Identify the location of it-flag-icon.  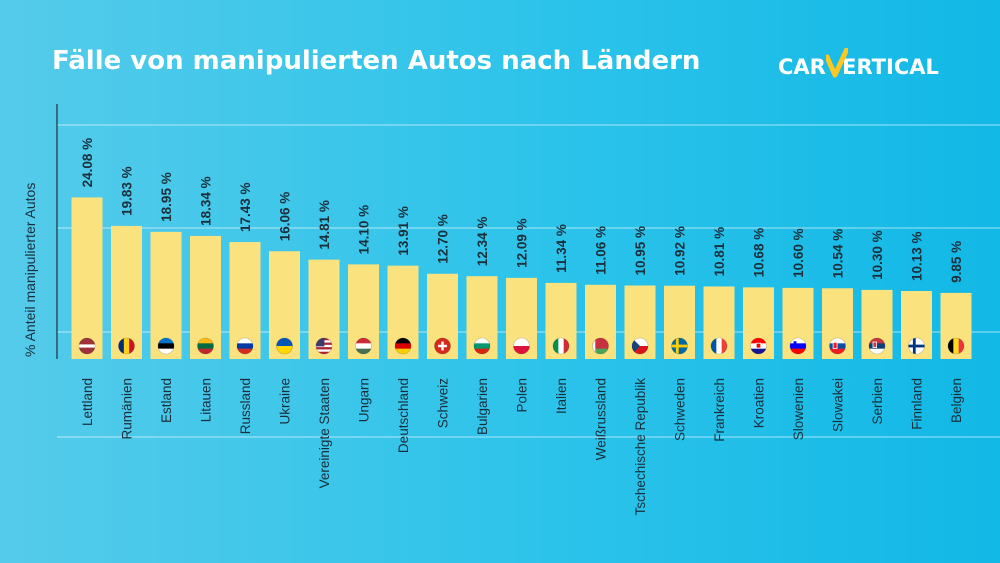
(561, 346).